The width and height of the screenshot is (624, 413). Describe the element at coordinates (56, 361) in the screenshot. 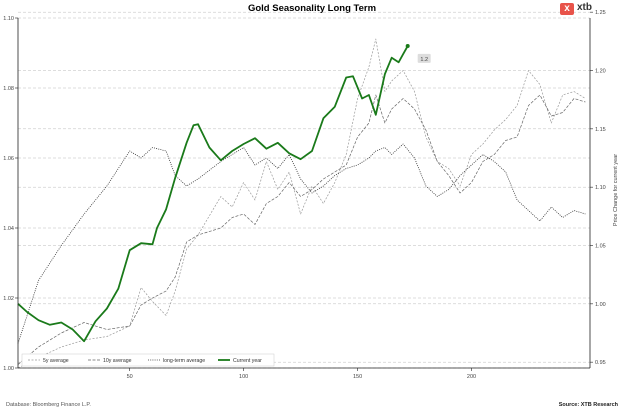

I see `legend-label-1: 5y average` at that location.